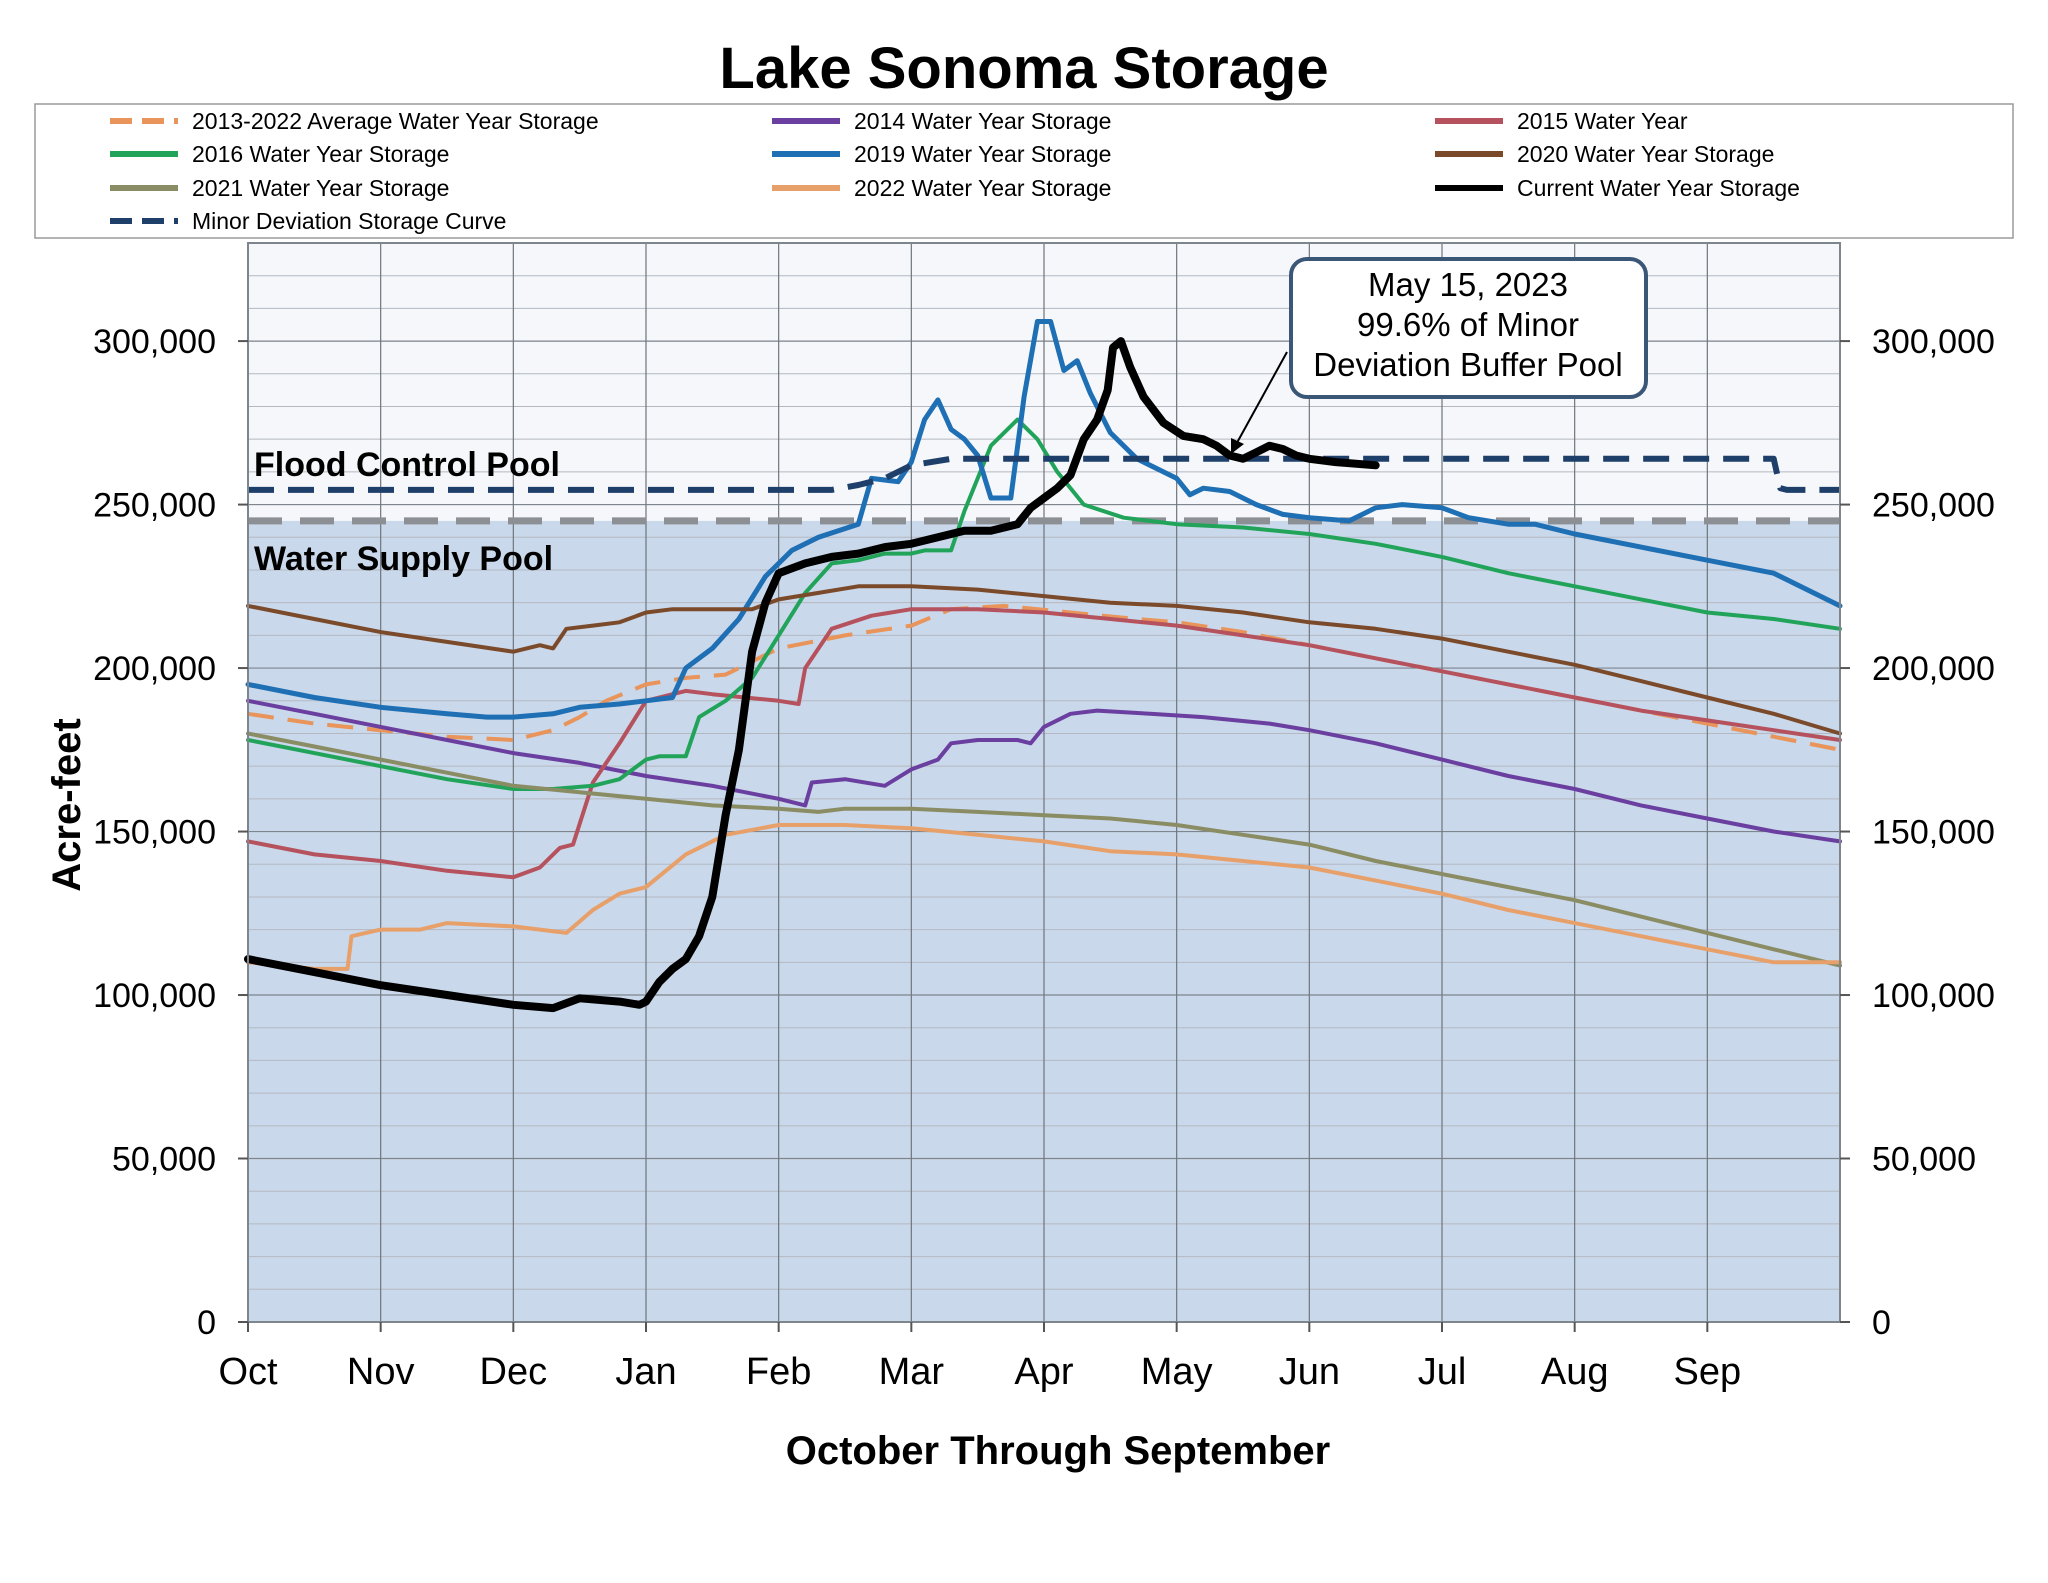 The height and width of the screenshot is (1583, 2048). What do you see at coordinates (403, 559) in the screenshot?
I see `water-supply-pool-label: Water Supply Pool` at bounding box center [403, 559].